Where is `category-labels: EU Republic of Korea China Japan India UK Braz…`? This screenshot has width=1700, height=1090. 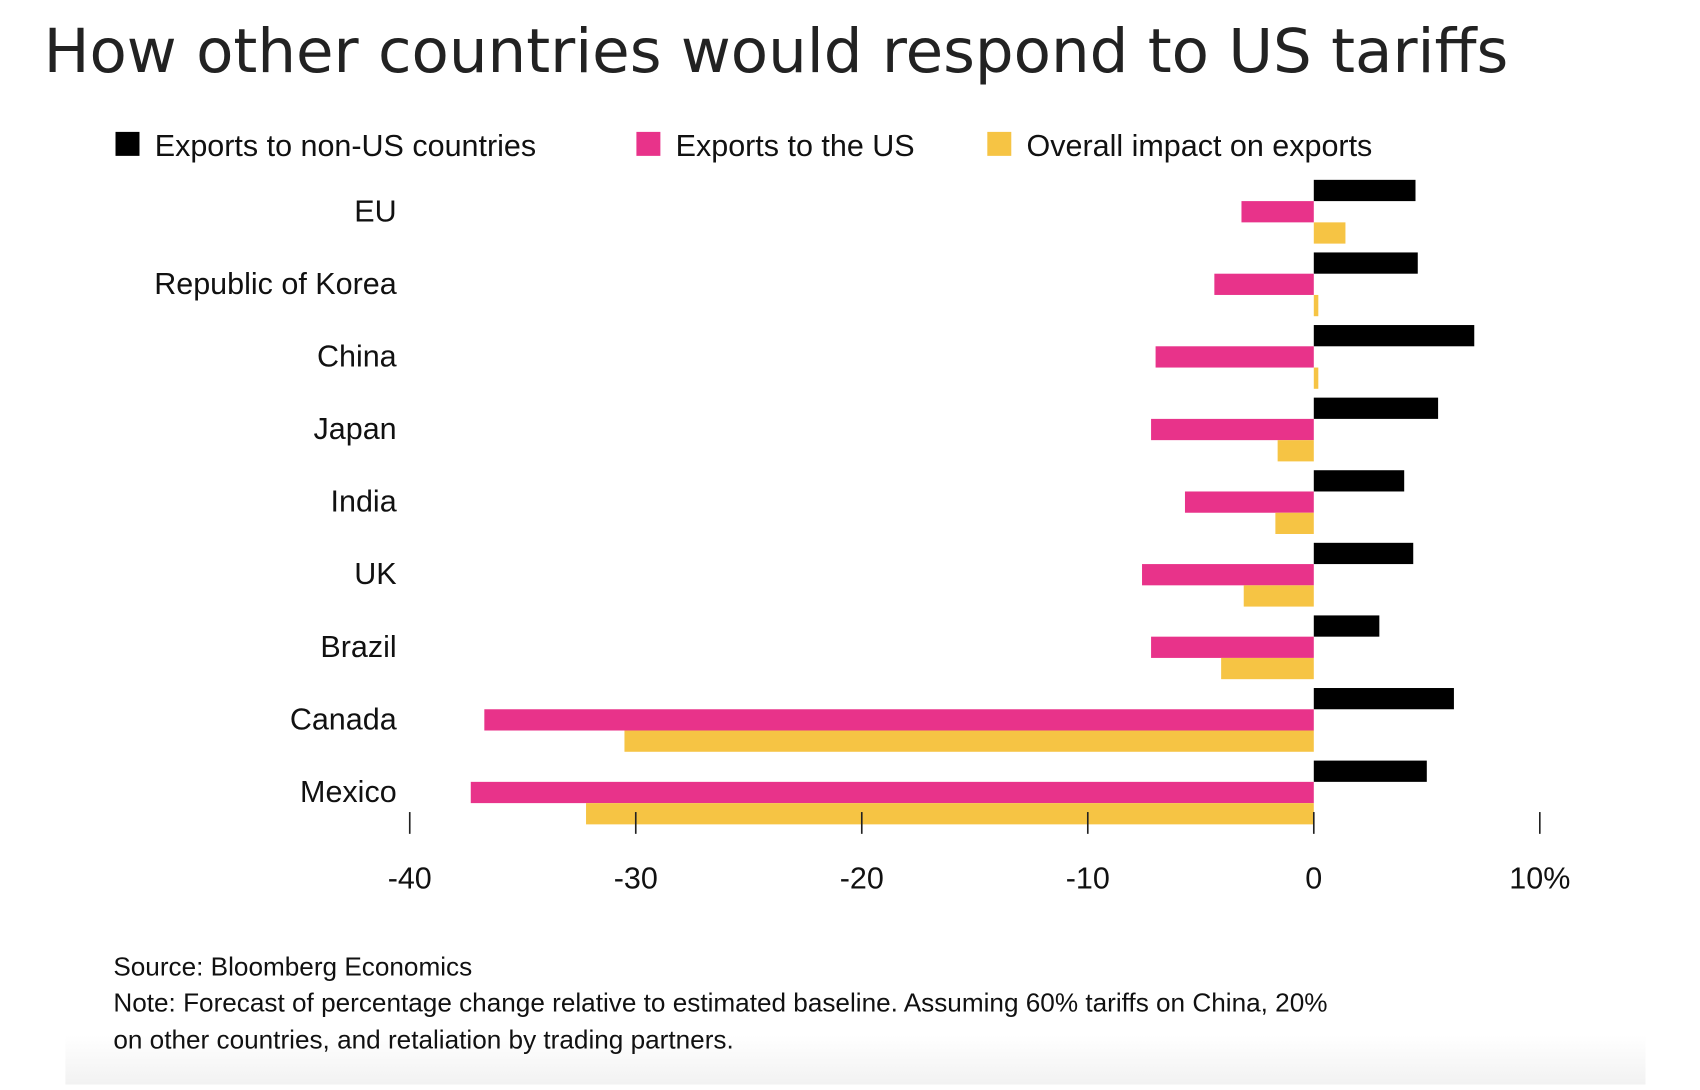
category-labels: EU Republic of Korea China Japan India UK Braz… is located at coordinates (275, 501).